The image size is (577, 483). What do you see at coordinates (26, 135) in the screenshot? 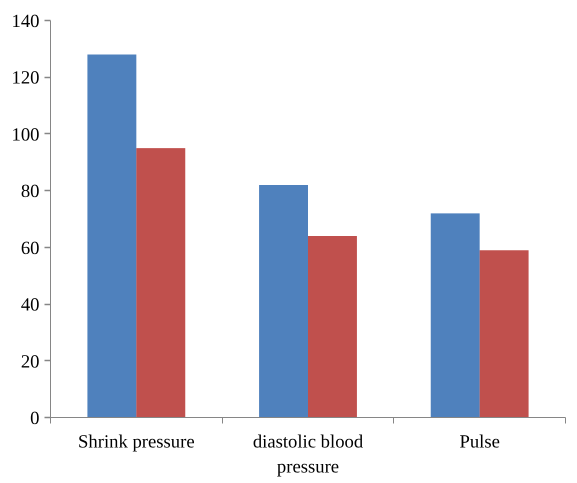
I see `y-tick-label: 100` at bounding box center [26, 135].